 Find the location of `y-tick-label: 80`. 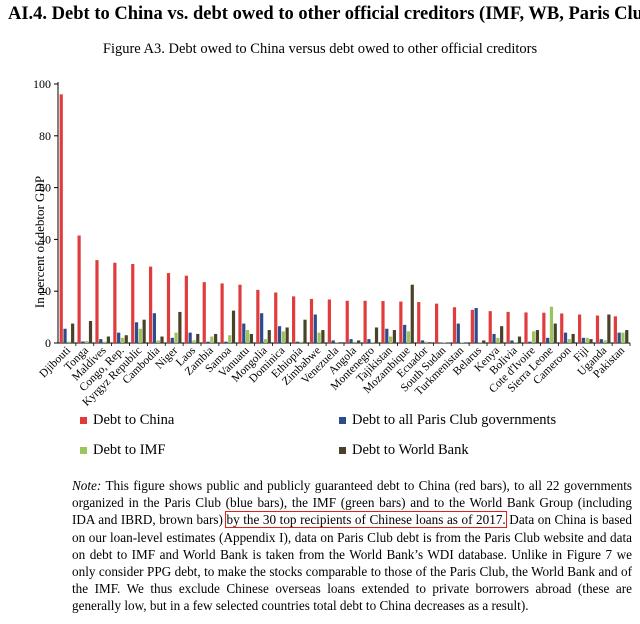

y-tick-label: 80 is located at coordinates (45, 136).